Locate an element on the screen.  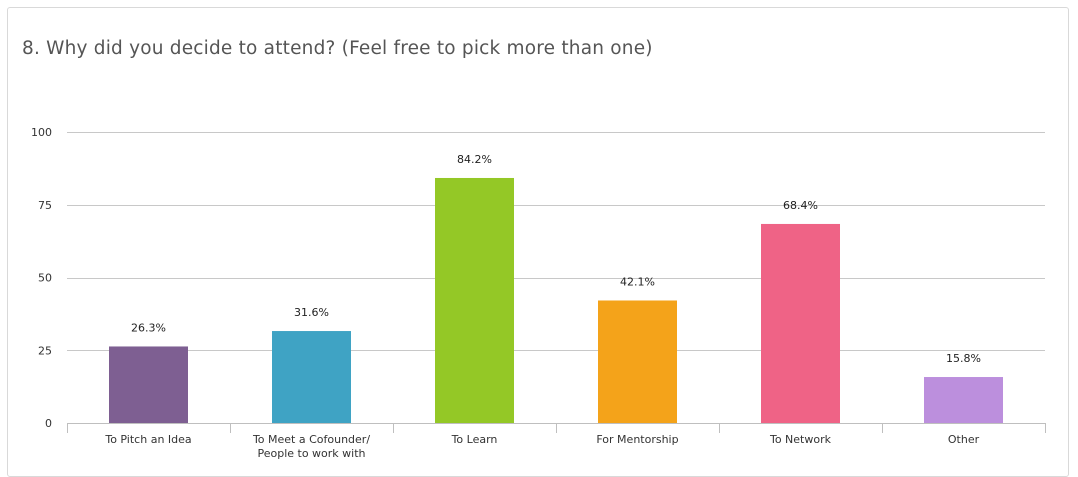
category-label: To Meet a Cofounder/ is located at coordinates (311, 439).